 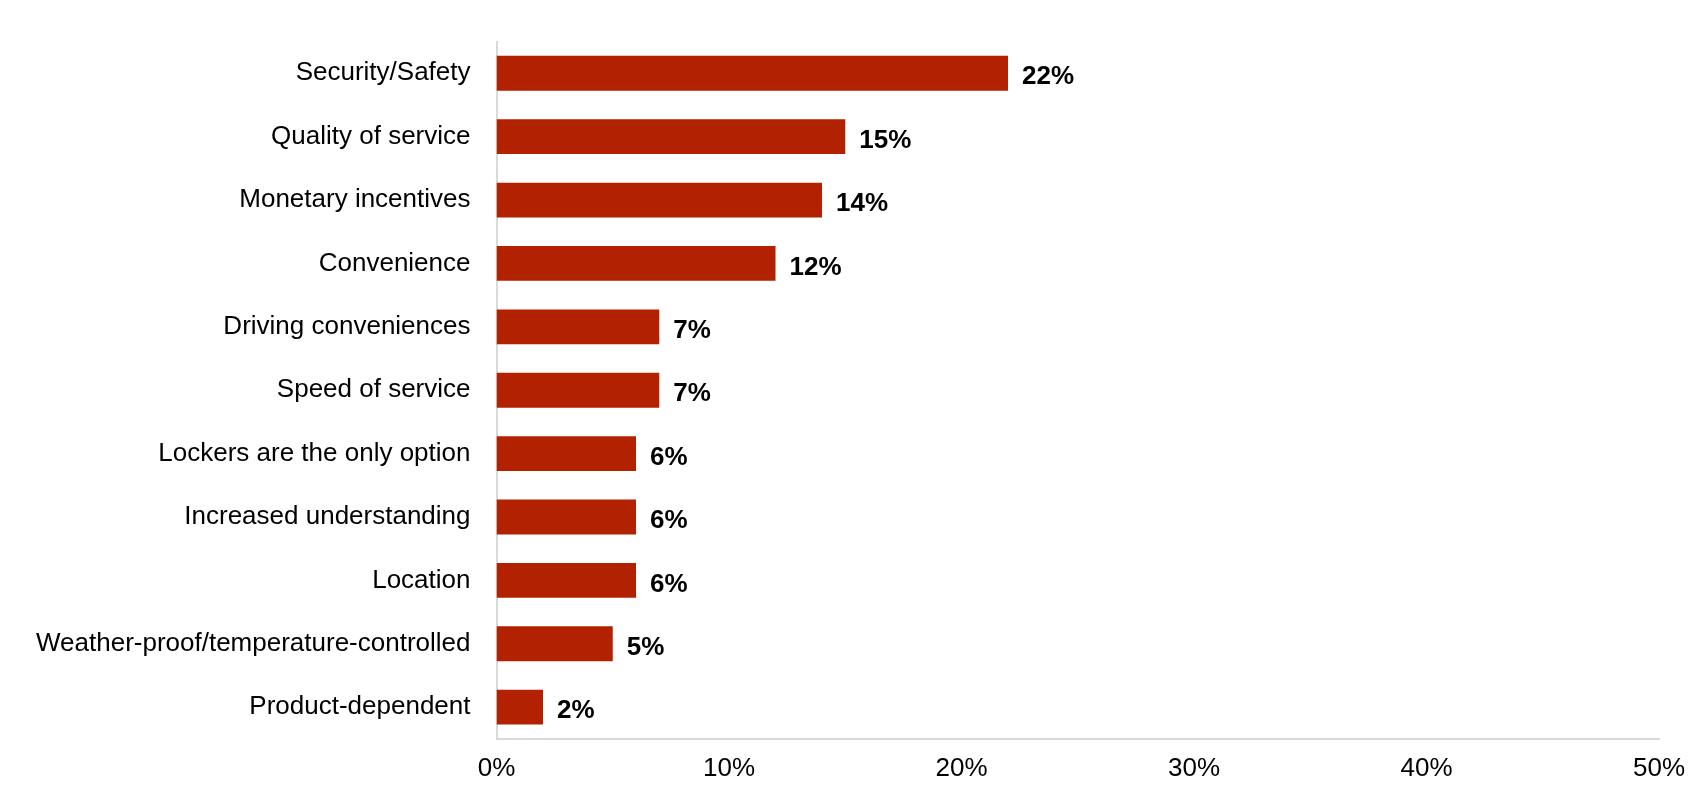 I want to click on x-tick-label: 20%, so click(x=961, y=766).